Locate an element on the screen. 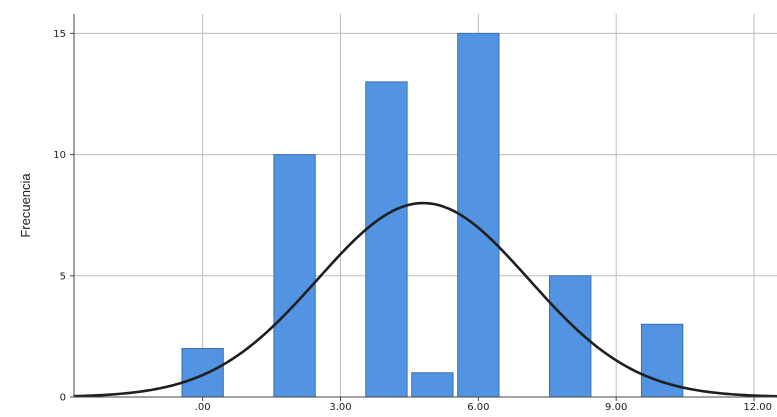 The height and width of the screenshot is (417, 777). y-axis-label: Frecuencia is located at coordinates (25, 205).